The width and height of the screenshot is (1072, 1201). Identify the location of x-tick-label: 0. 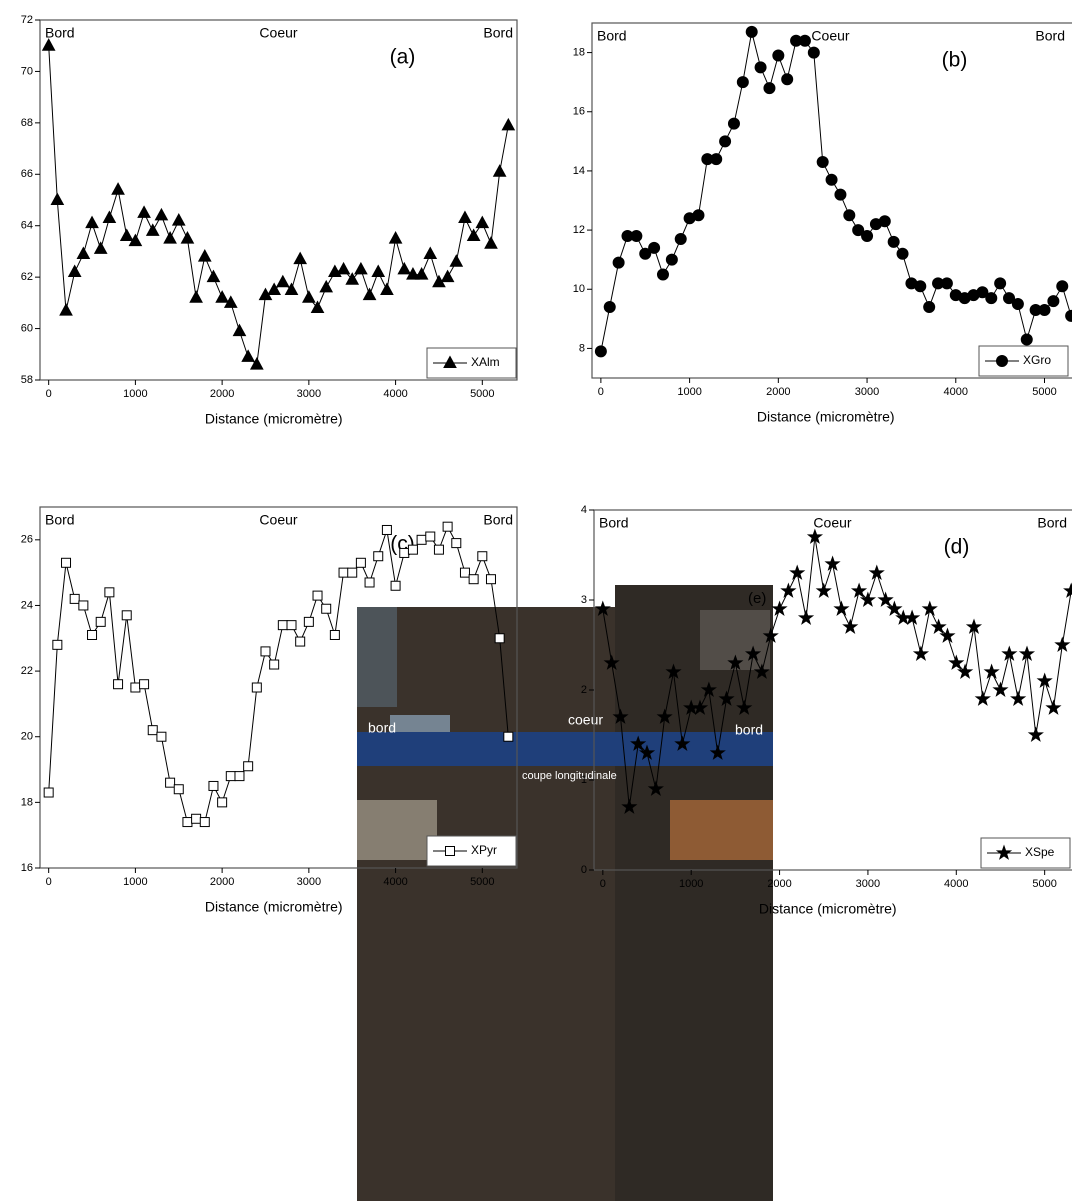
(601, 392).